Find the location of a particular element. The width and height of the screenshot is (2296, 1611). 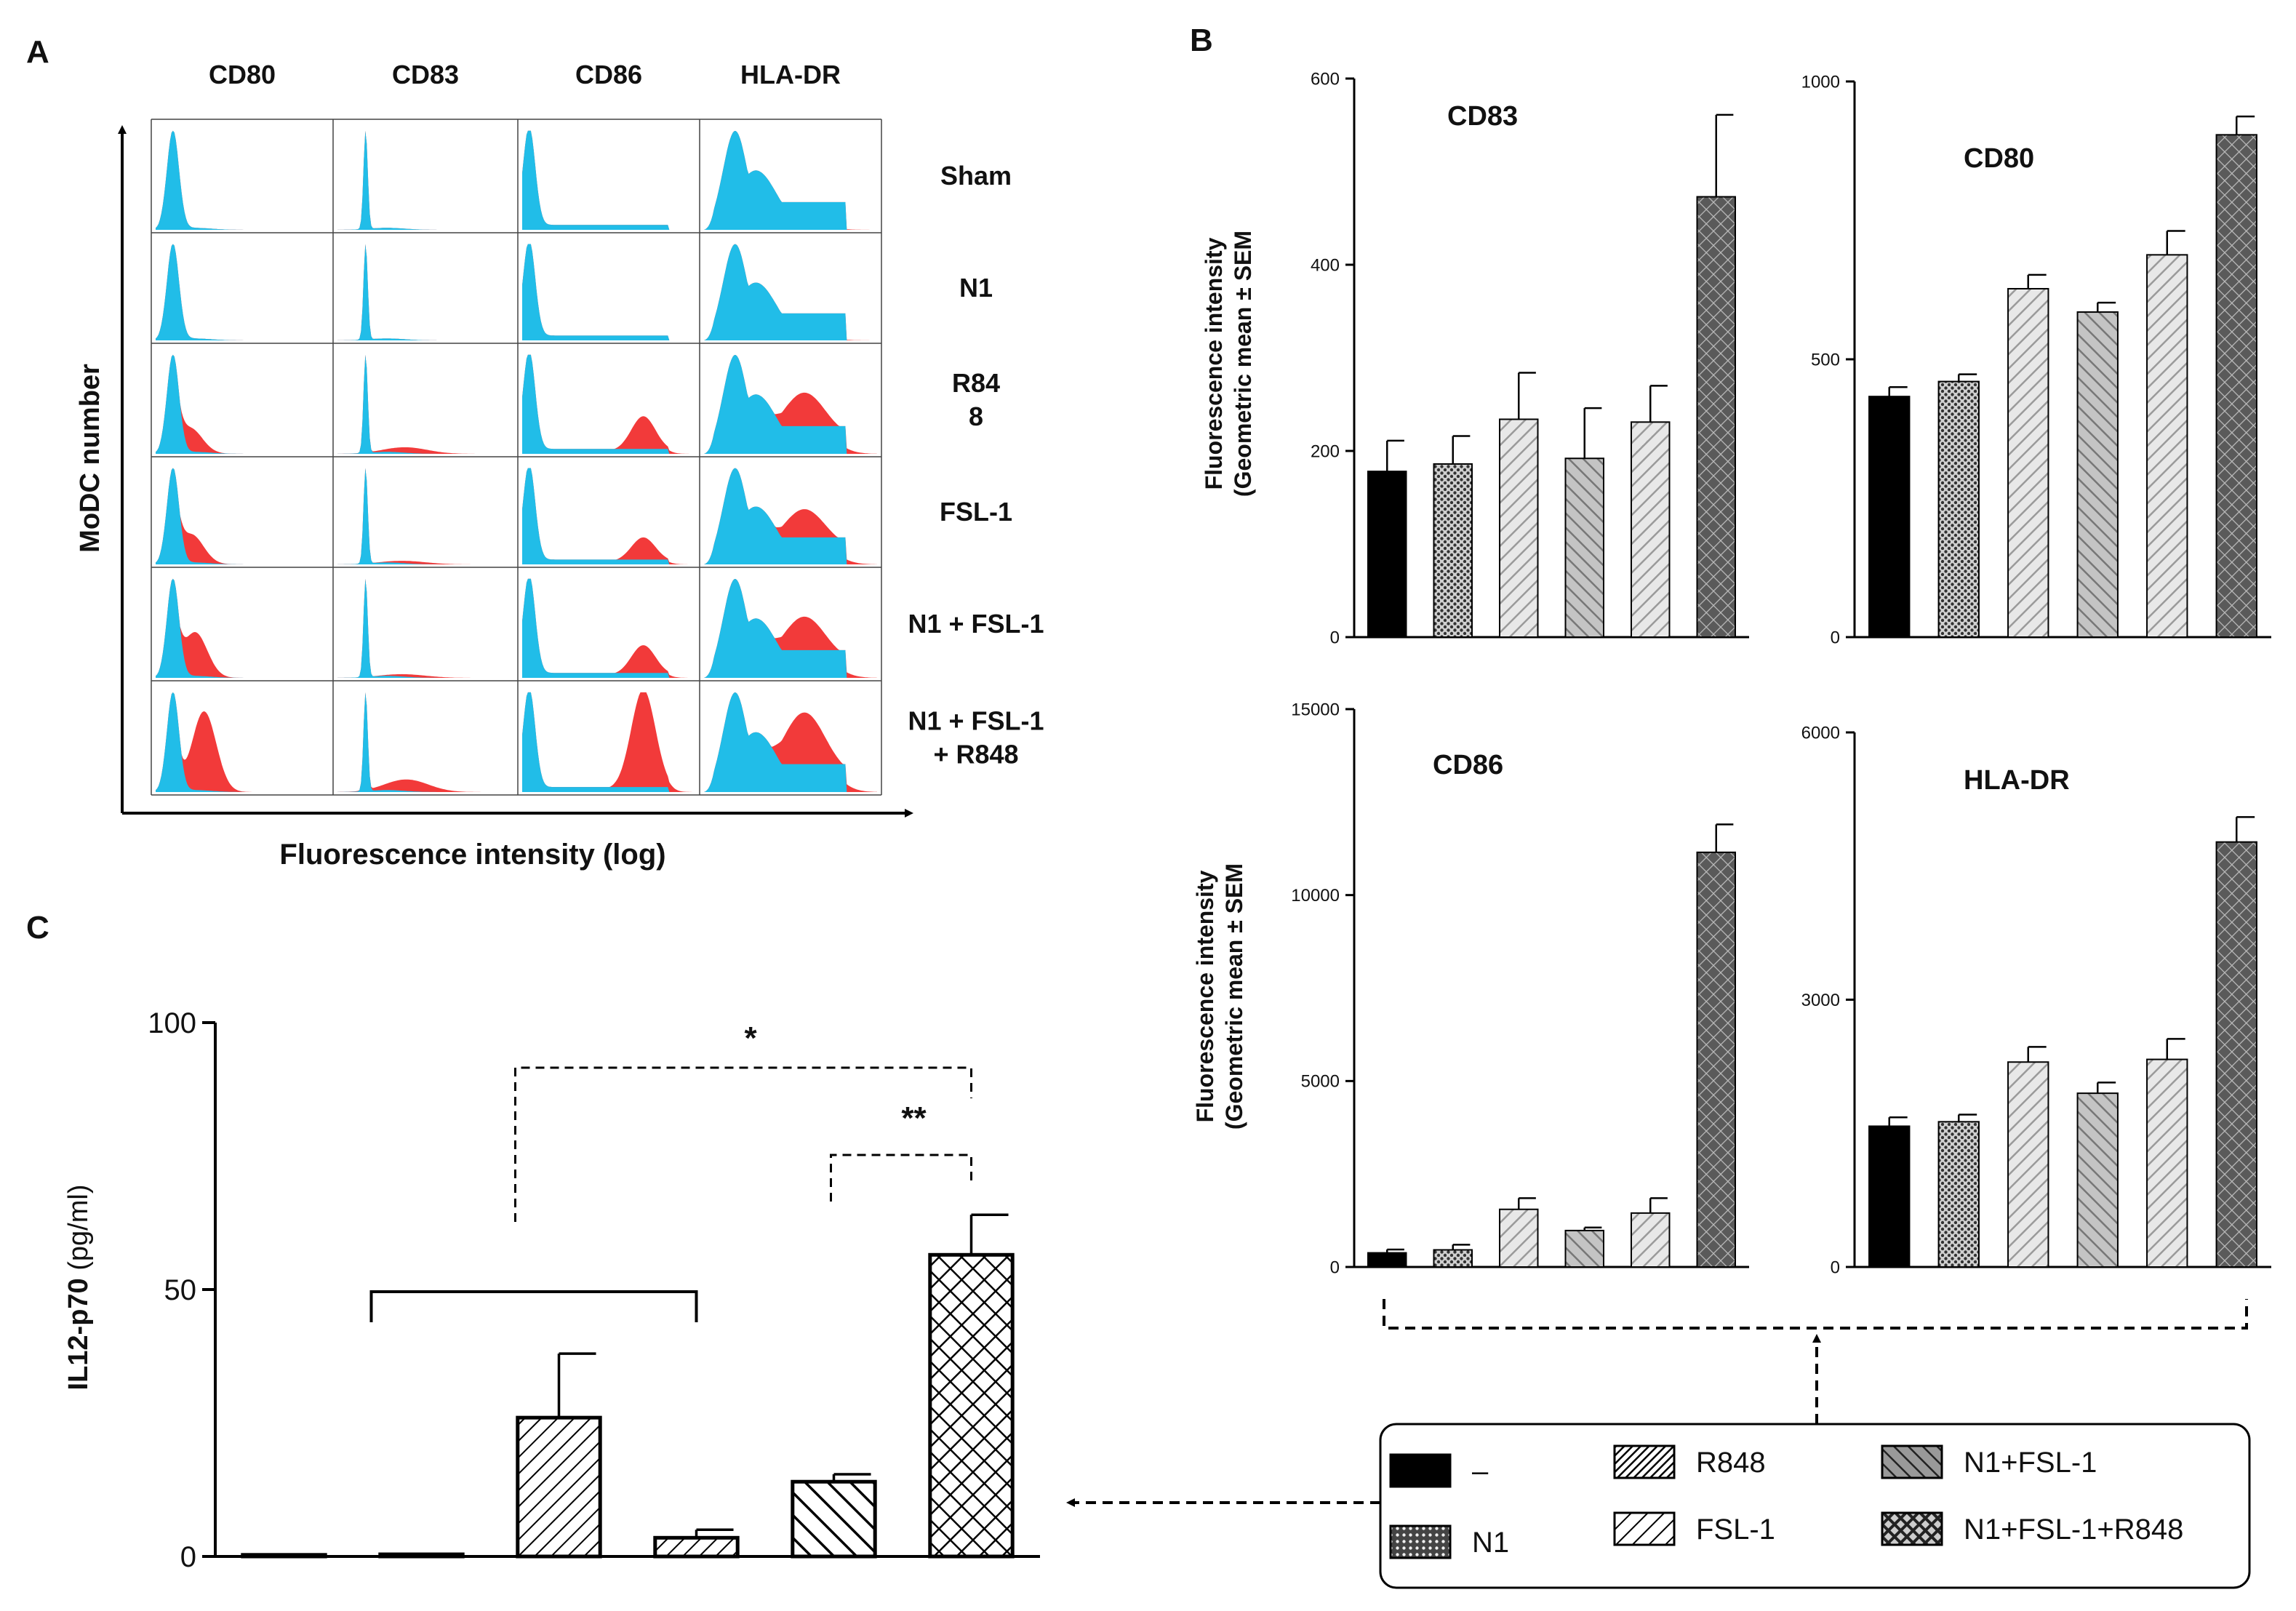

y-axis-label: MoDC number is located at coordinates (90, 459).